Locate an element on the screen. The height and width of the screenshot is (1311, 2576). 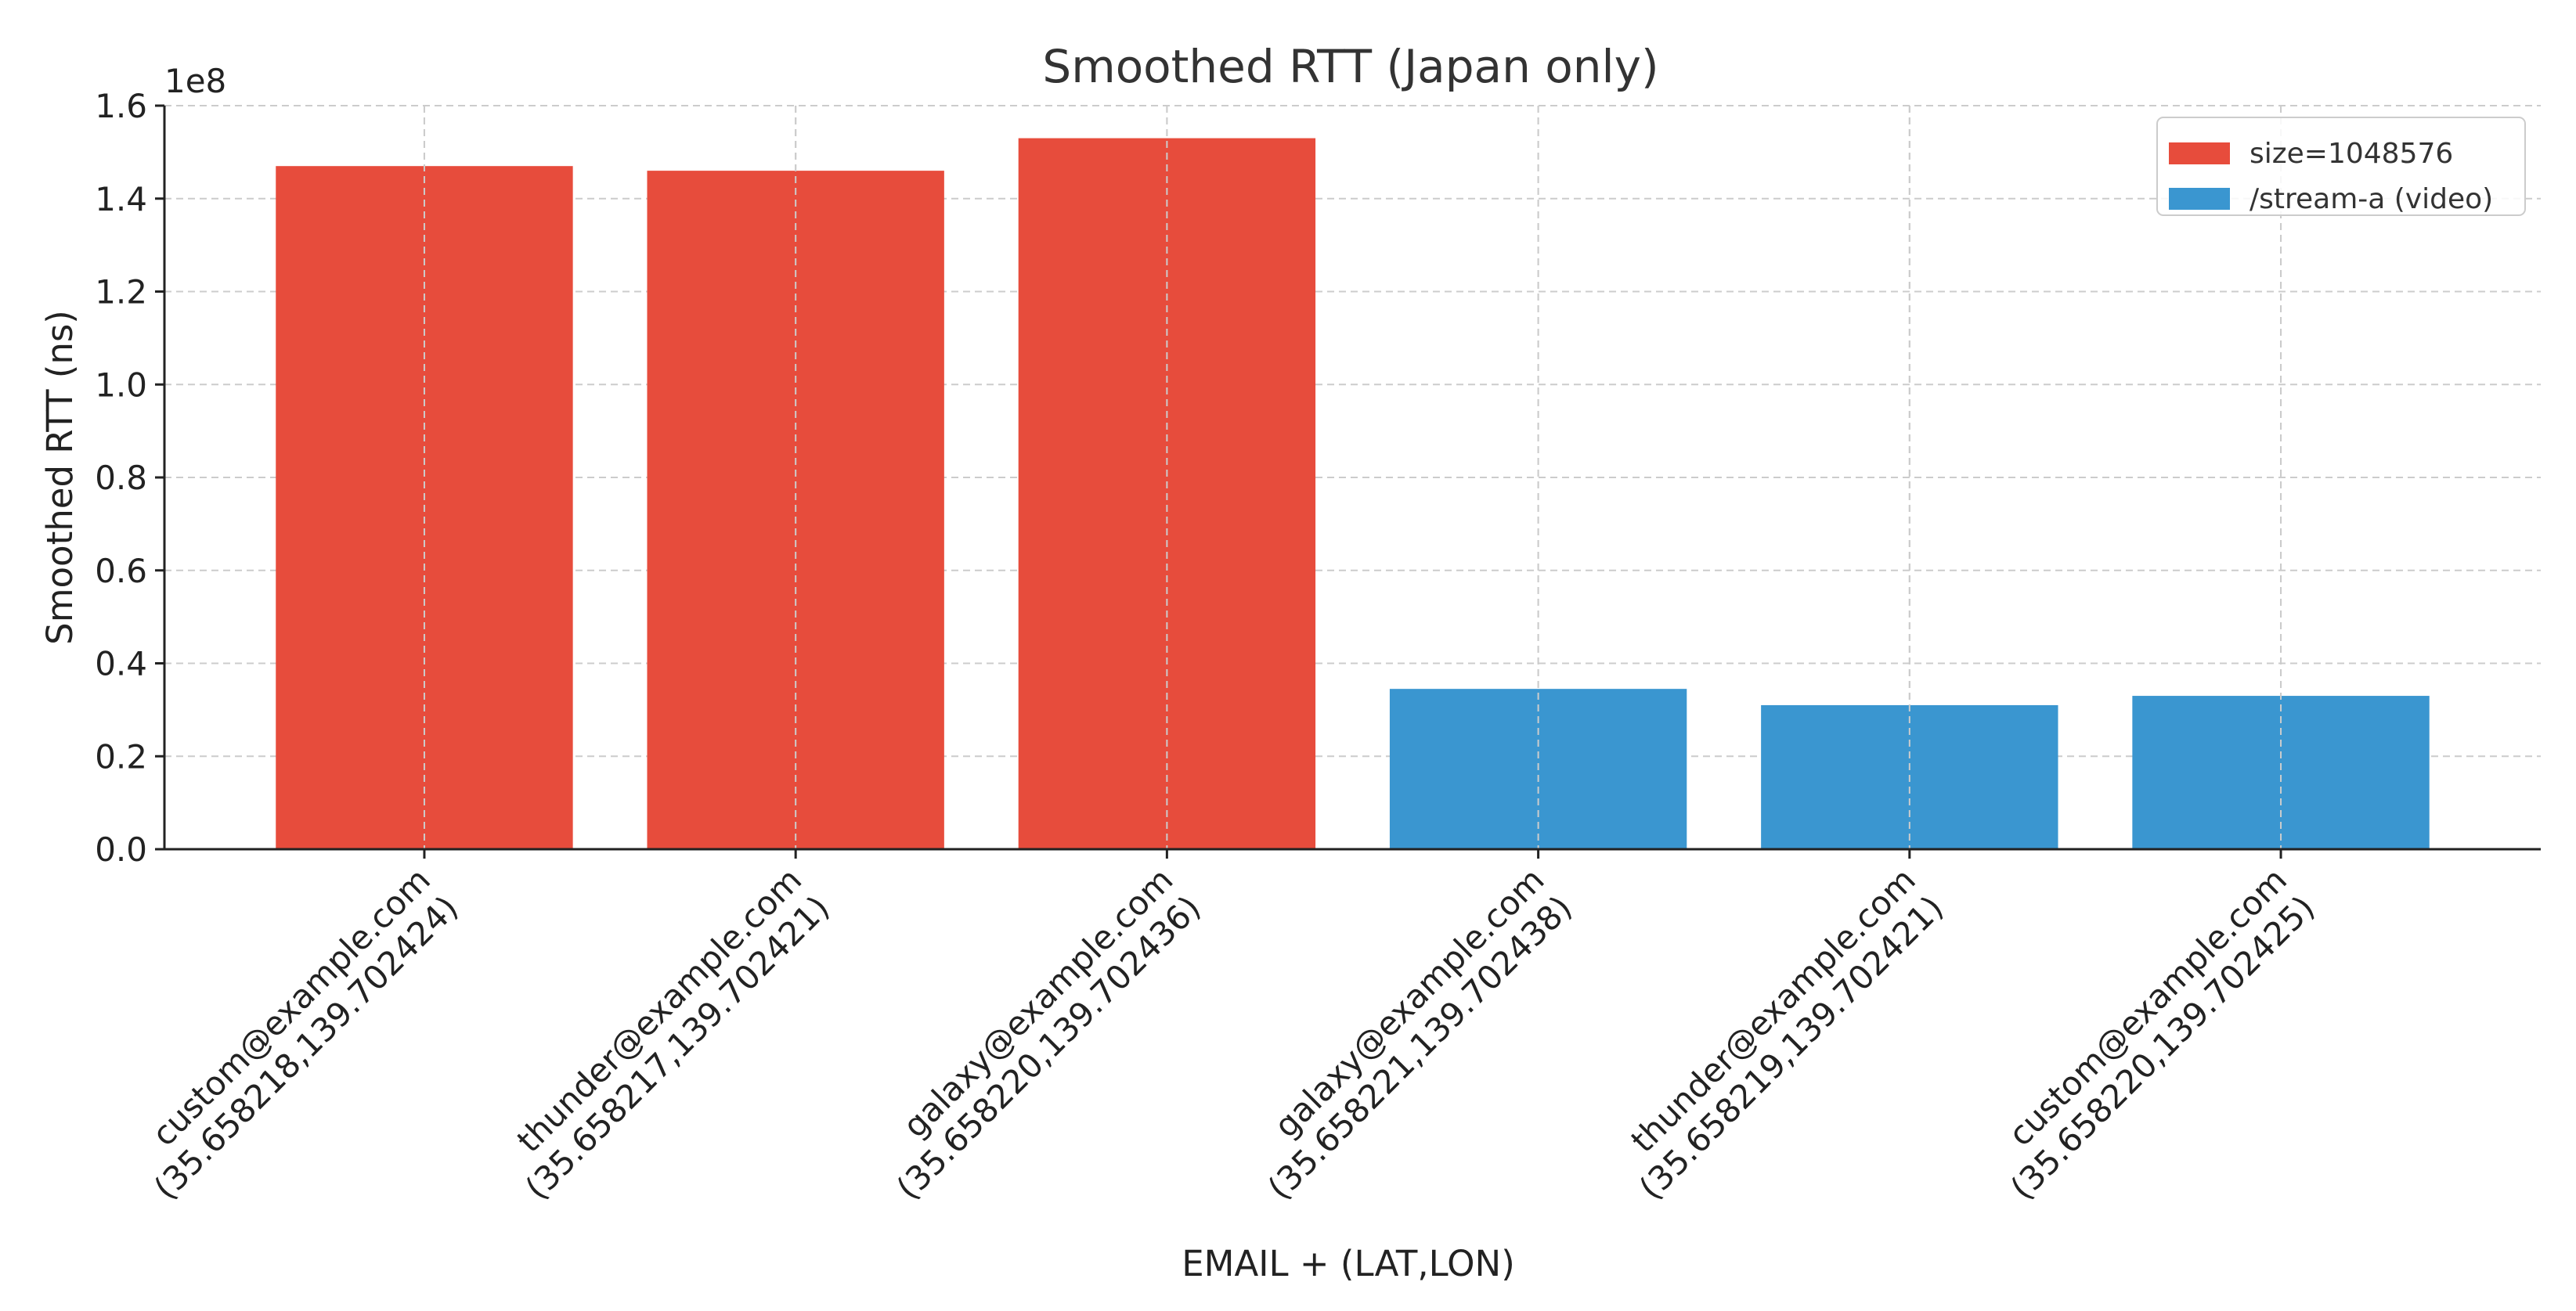
x-tick-label-line: (35.658221,139.702438) is located at coordinates (1420, 1047).